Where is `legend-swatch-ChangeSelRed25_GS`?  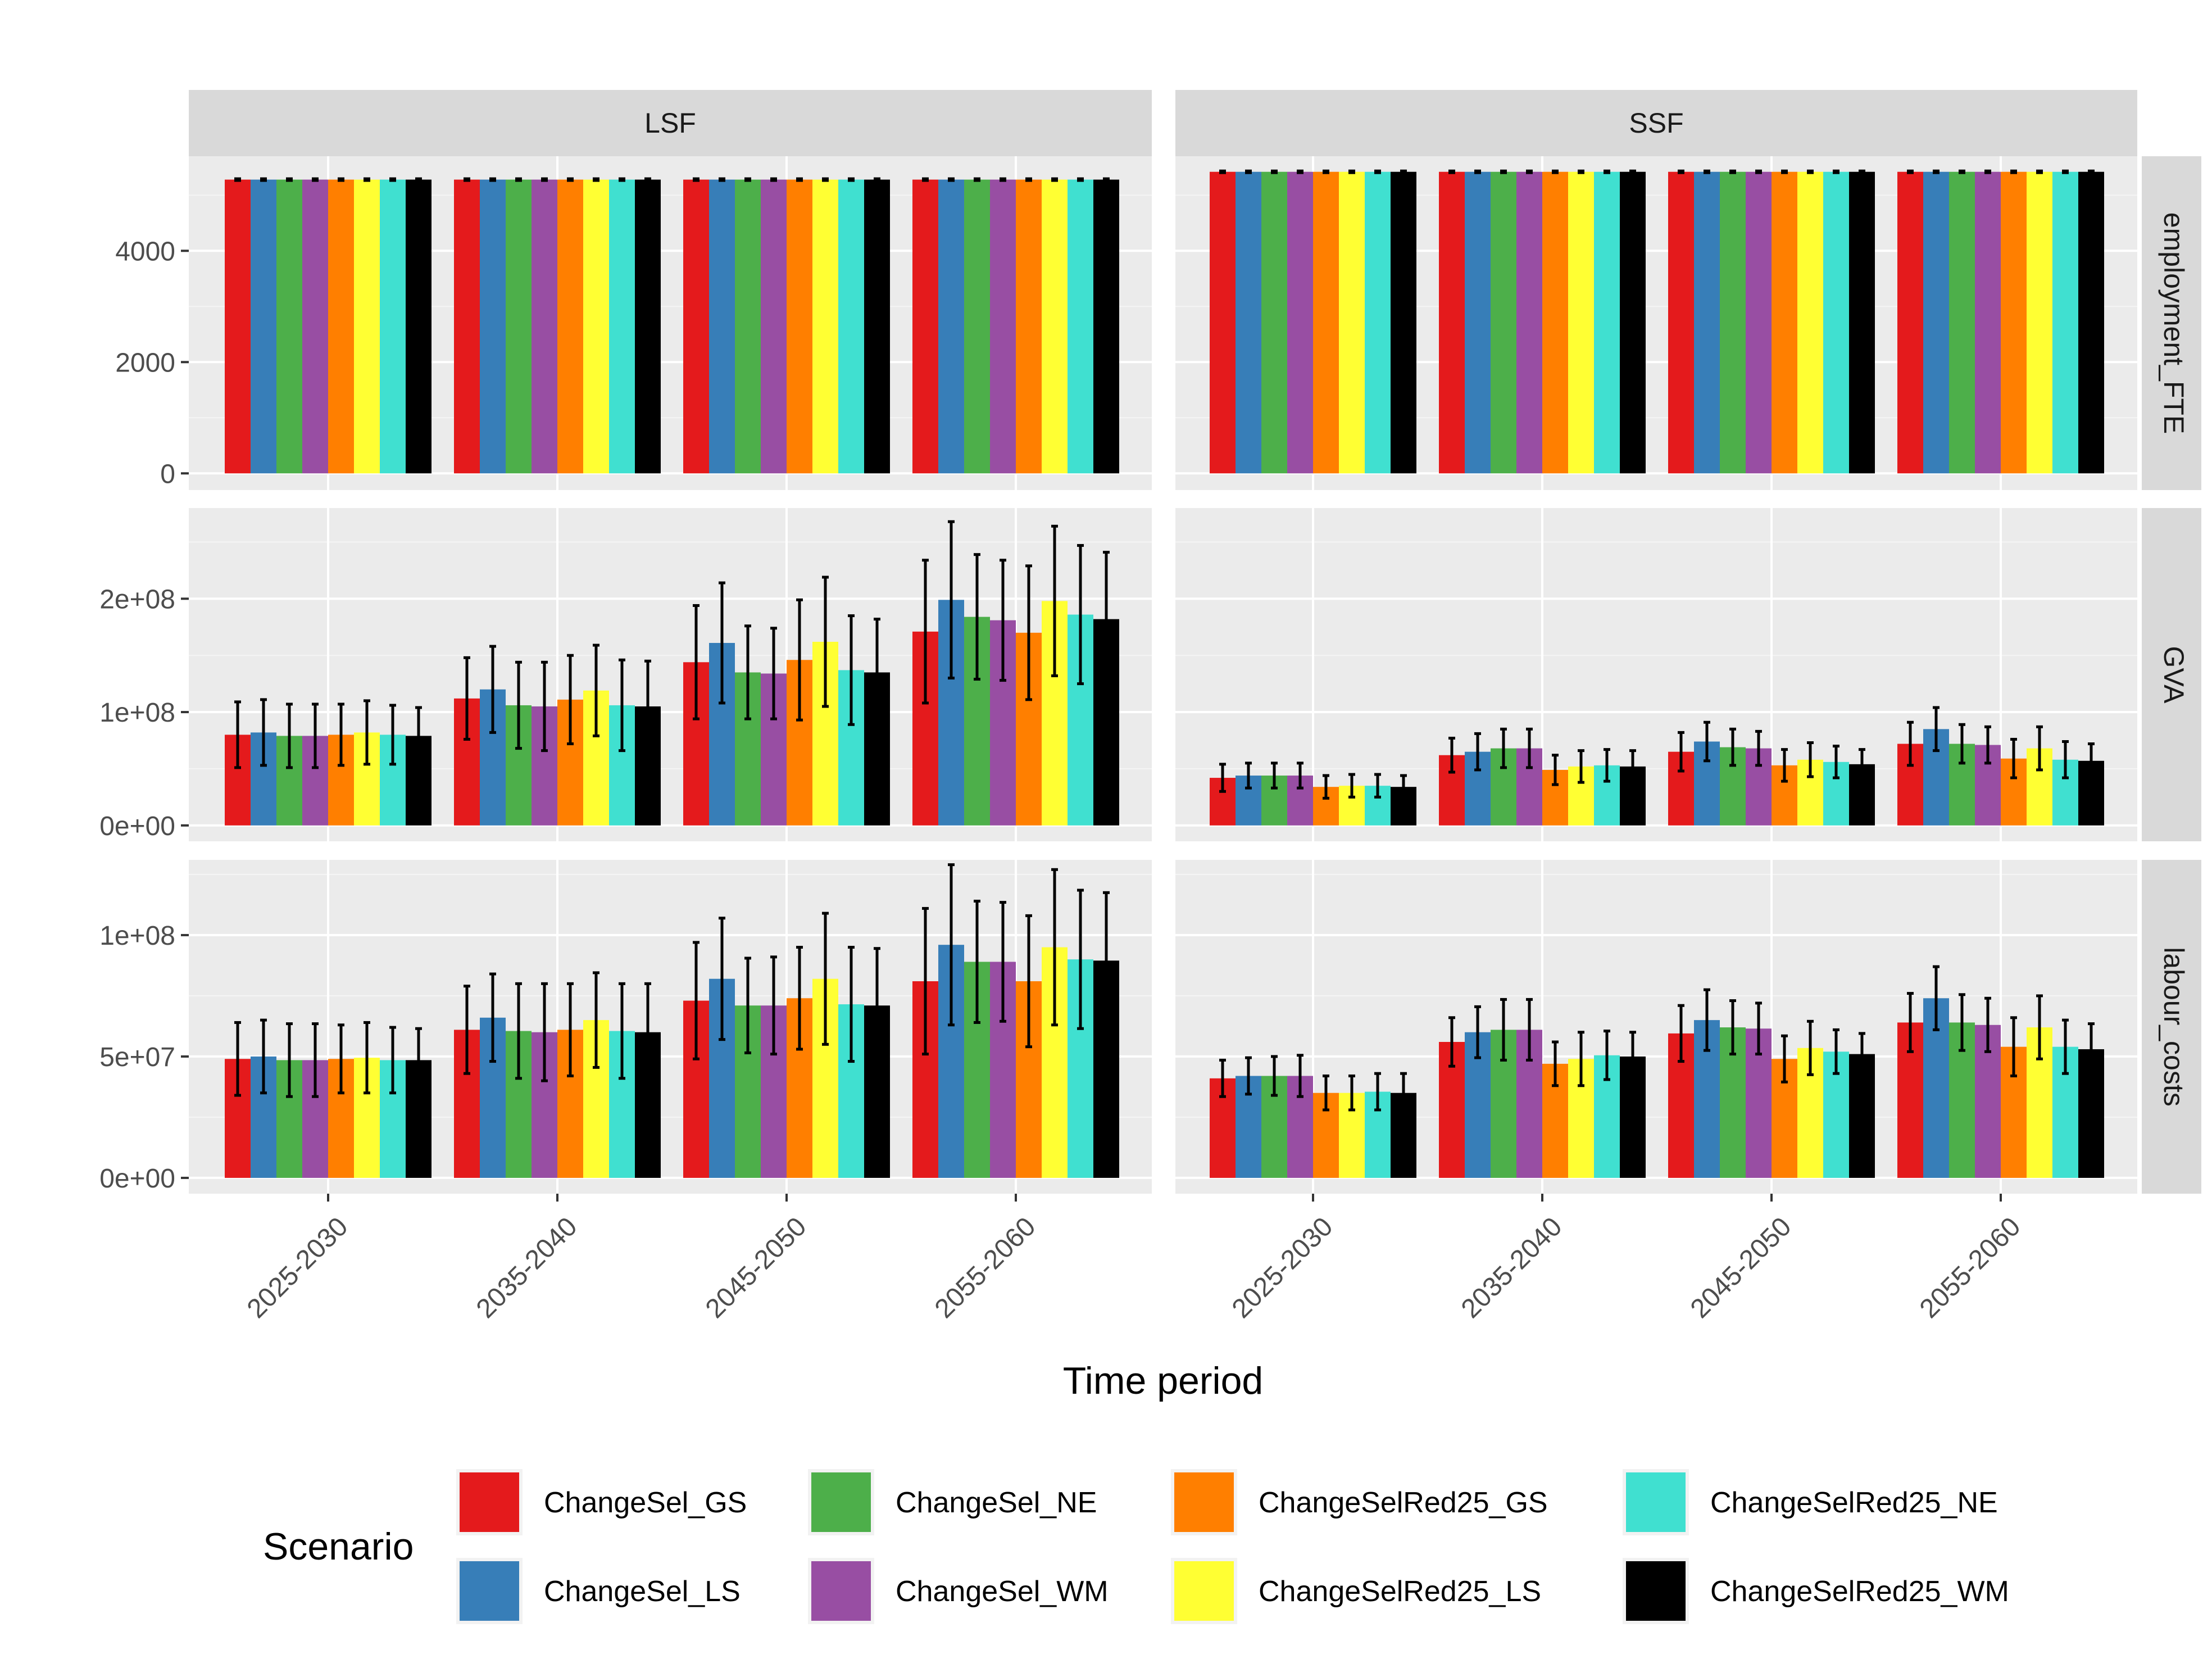 legend-swatch-ChangeSelRed25_GS is located at coordinates (1204, 1502).